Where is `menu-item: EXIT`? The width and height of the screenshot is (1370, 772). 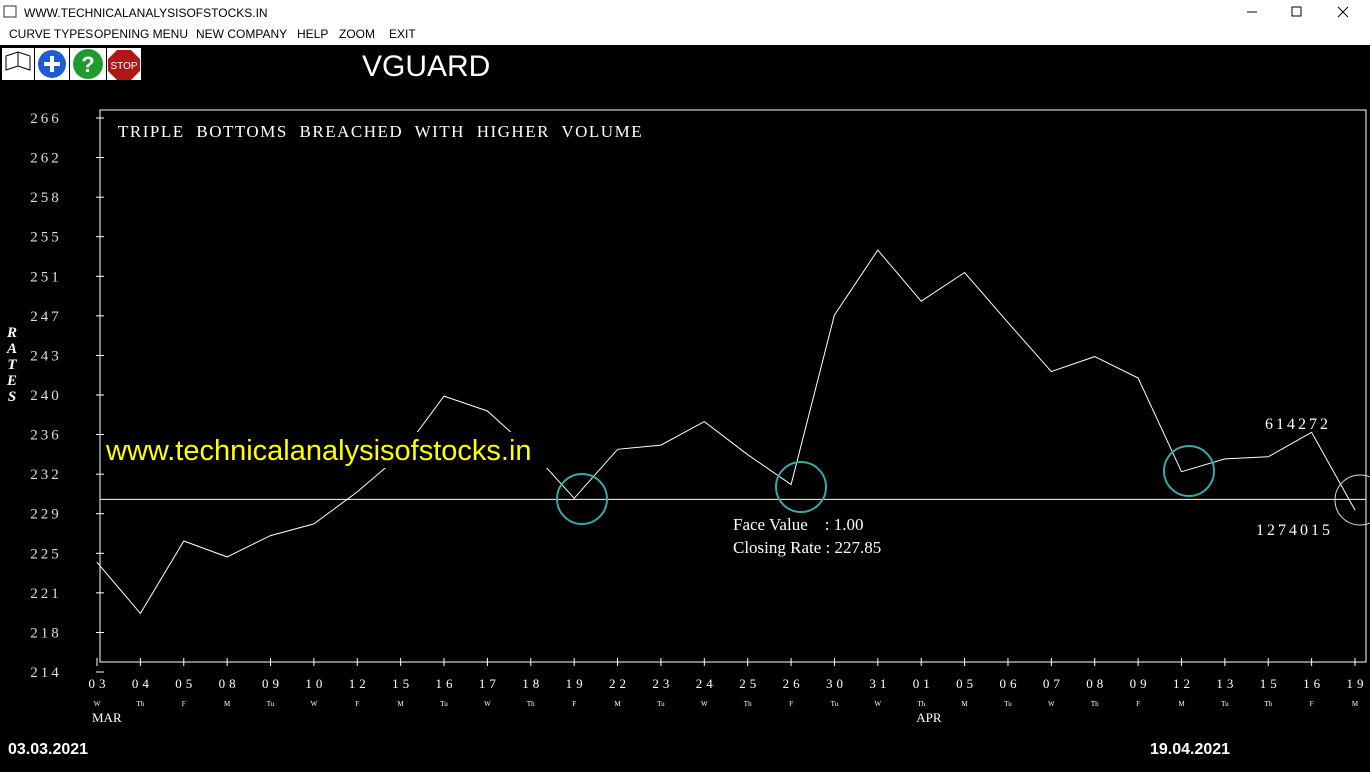
menu-item: EXIT is located at coordinates (402, 34).